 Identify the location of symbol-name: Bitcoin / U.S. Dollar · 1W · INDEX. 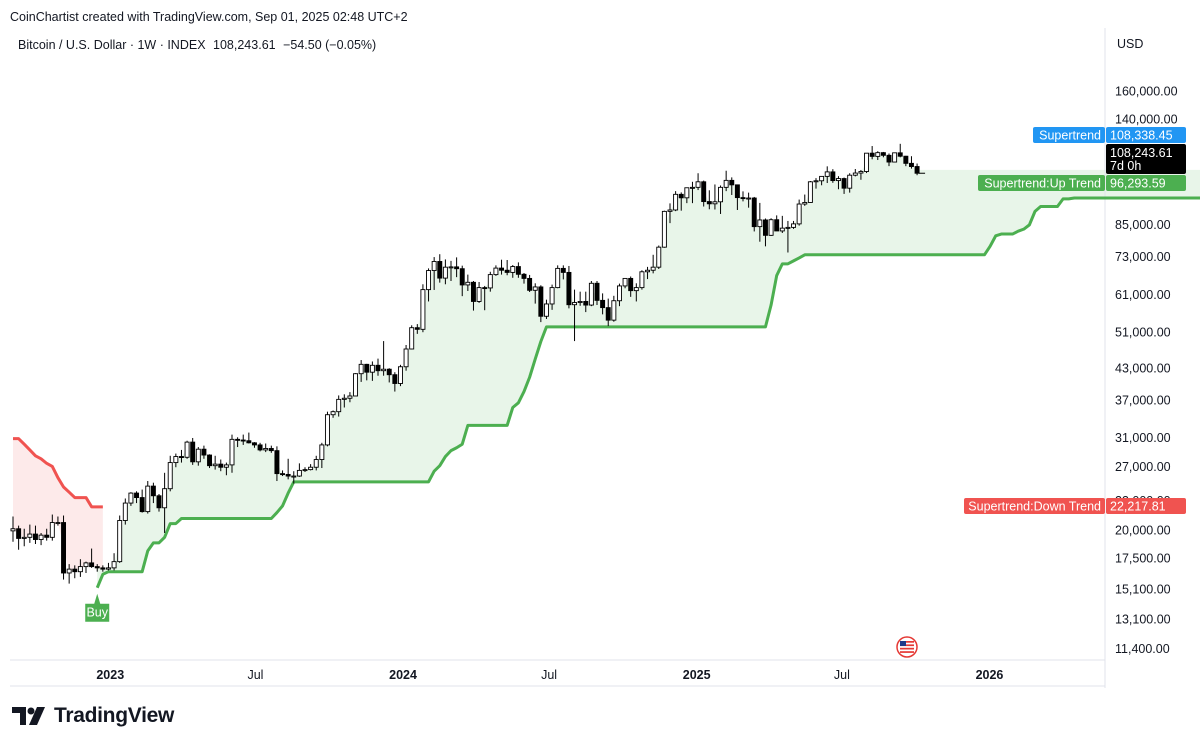
(112, 45).